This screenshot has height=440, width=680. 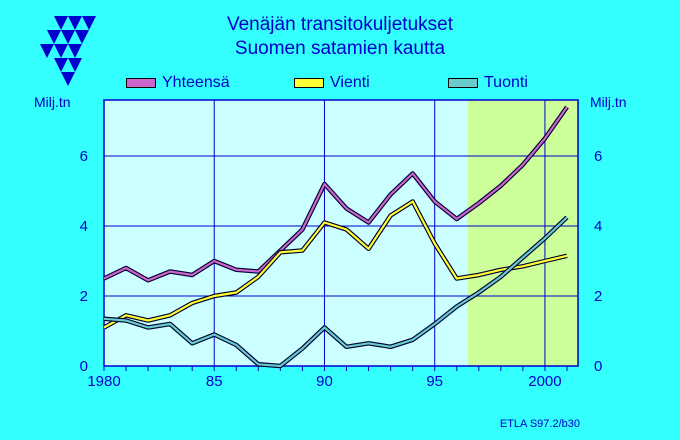 I want to click on chart-title: Venäjän transitokuljetukset, so click(x=340, y=24).